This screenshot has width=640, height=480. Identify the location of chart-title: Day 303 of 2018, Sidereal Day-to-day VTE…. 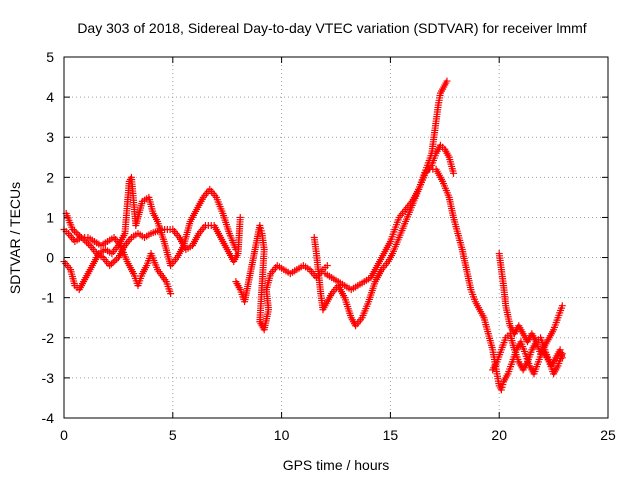
(331, 28).